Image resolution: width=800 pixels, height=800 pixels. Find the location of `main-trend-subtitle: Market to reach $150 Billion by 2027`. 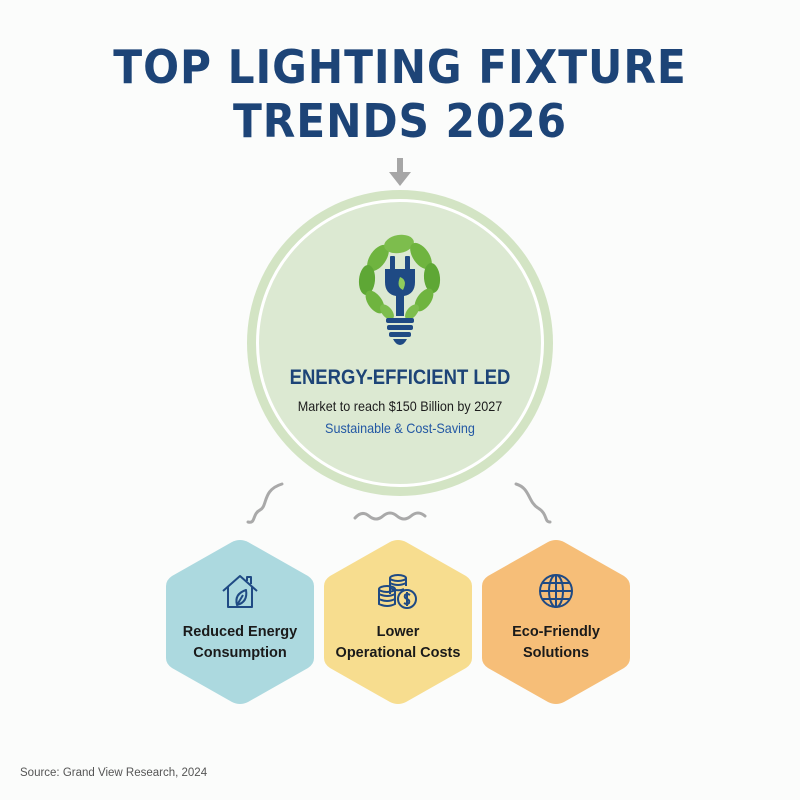

main-trend-subtitle: Market to reach $150 Billion by 2027 is located at coordinates (400, 406).